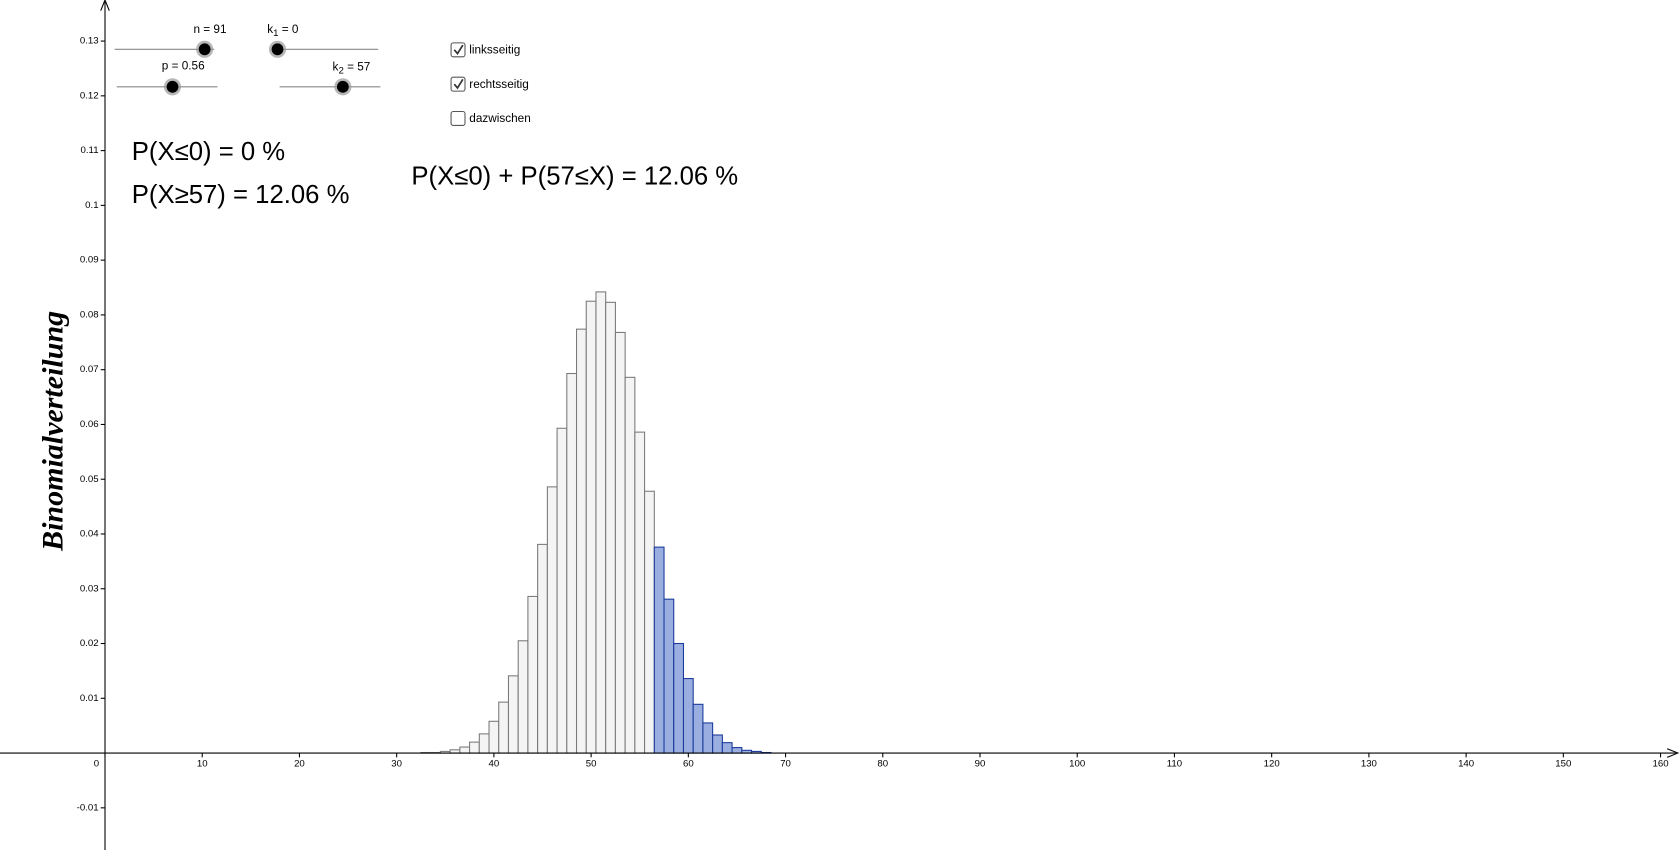 The width and height of the screenshot is (1680, 850). Describe the element at coordinates (241, 195) in the screenshot. I see `right-probability: P(X≥57) = 12.06 %` at that location.